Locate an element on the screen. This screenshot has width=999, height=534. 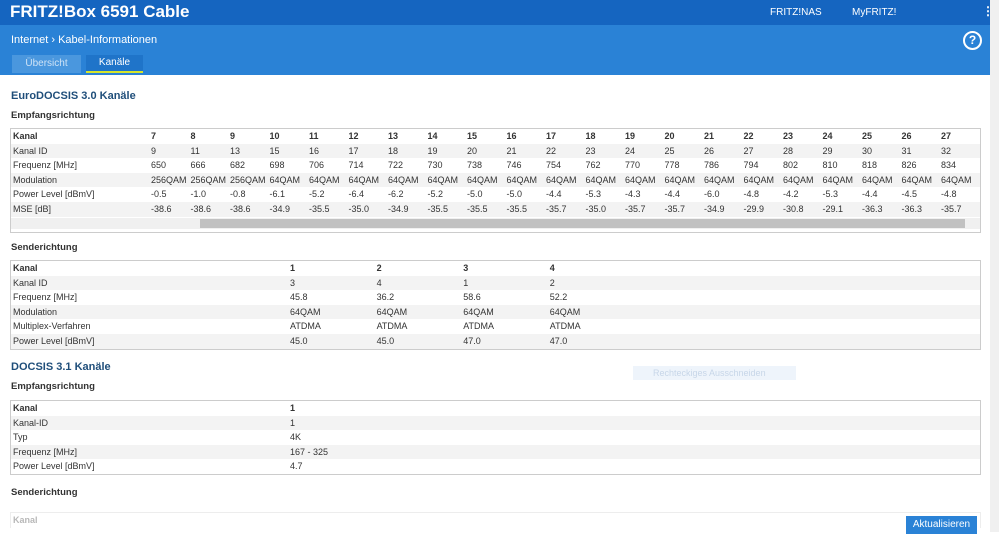
table-cell: 45.8 is located at coordinates (299, 297).